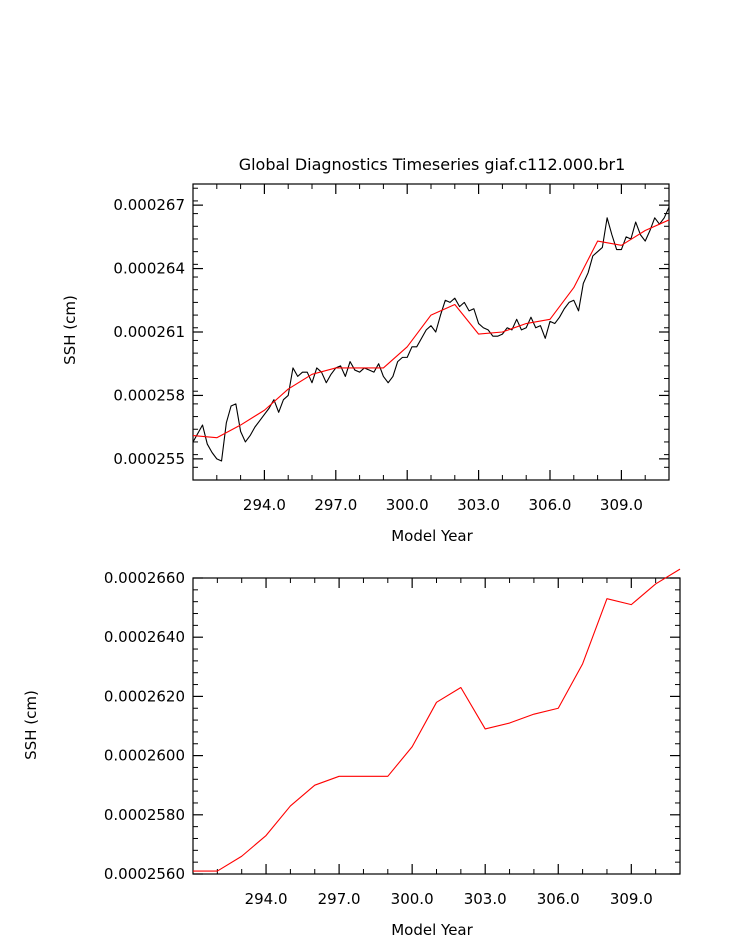  What do you see at coordinates (149, 459) in the screenshot?
I see `y-tick-label: 0.000255` at bounding box center [149, 459].